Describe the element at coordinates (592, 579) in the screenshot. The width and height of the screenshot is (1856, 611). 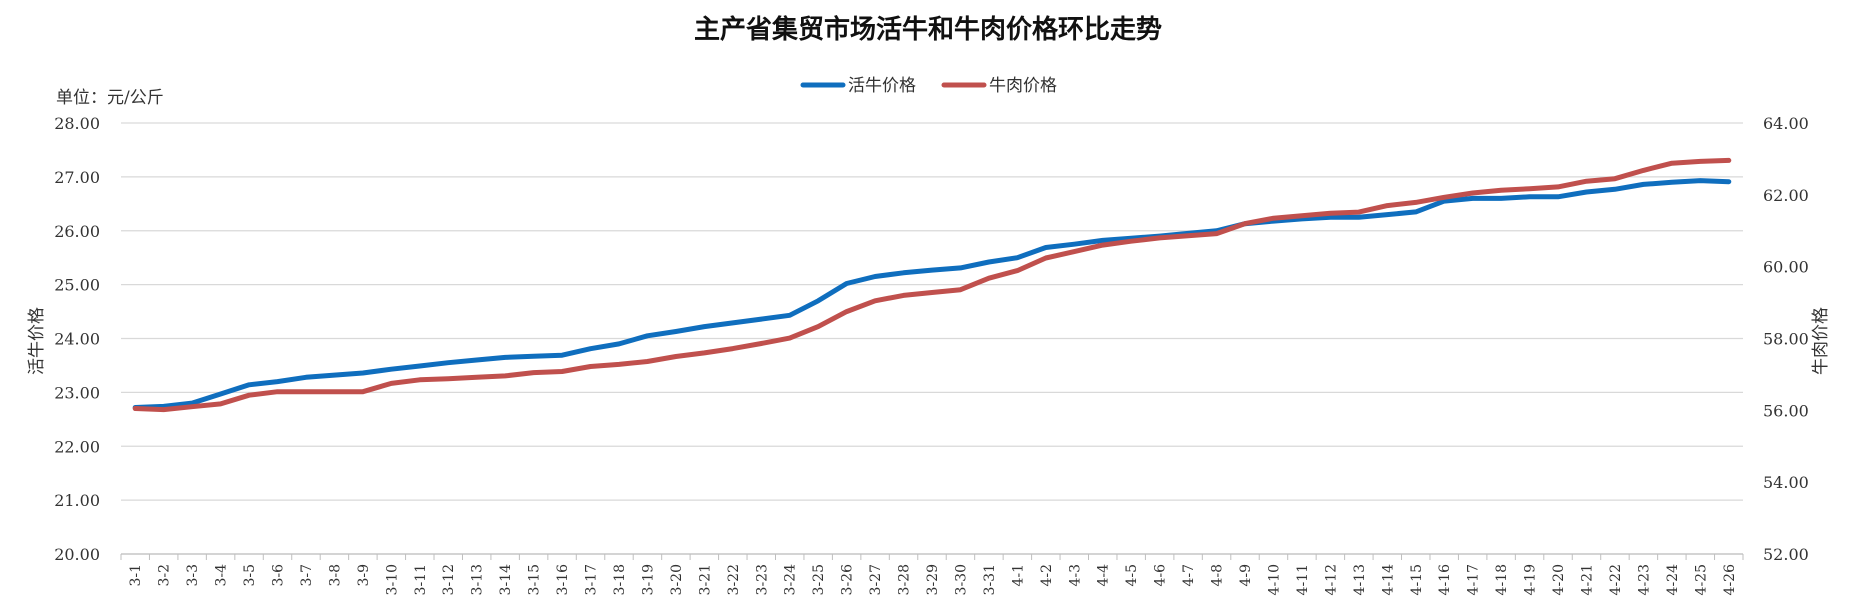
I see `x-tick-label: 3-17` at that location.